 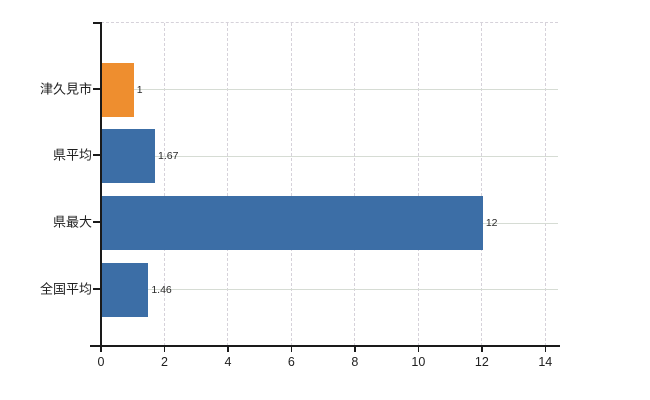 What do you see at coordinates (65, 289) in the screenshot?
I see `category-label: 全国平均` at bounding box center [65, 289].